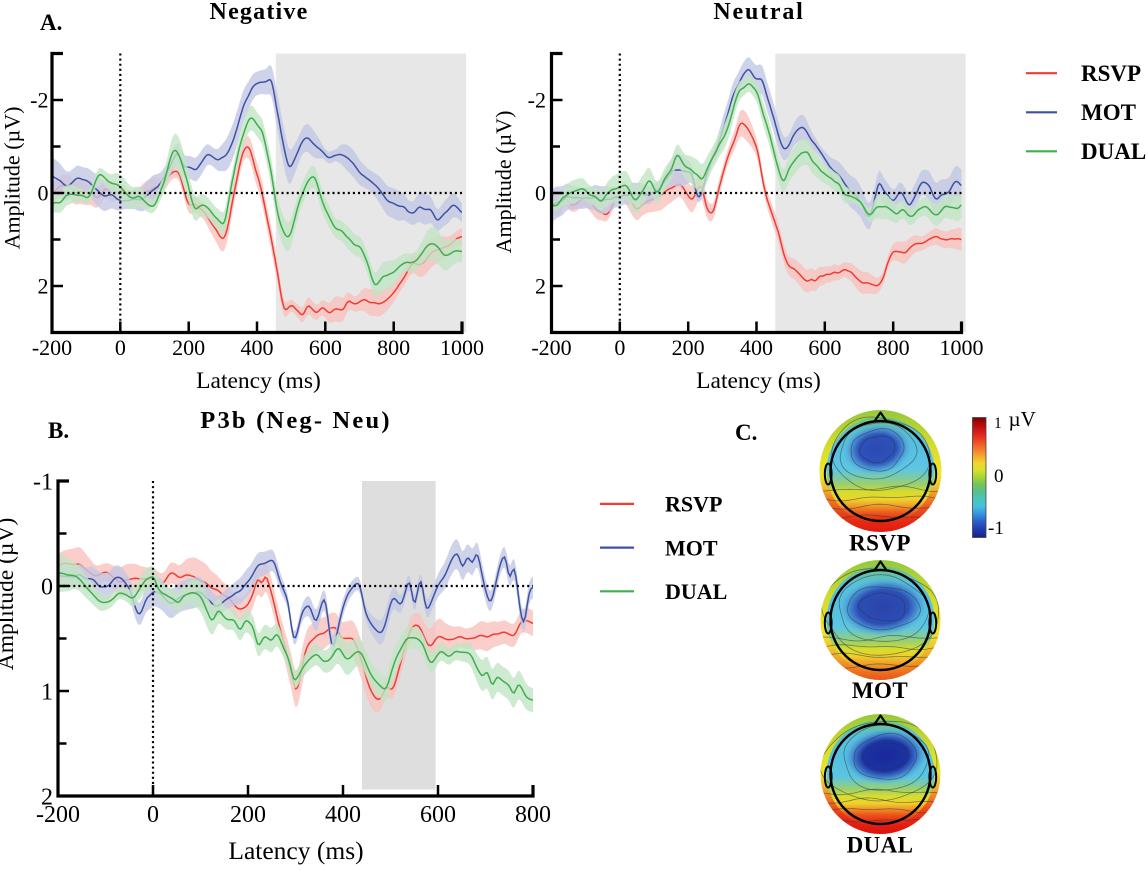  What do you see at coordinates (758, 12) in the screenshot?
I see `svg-text: Neutral` at bounding box center [758, 12].